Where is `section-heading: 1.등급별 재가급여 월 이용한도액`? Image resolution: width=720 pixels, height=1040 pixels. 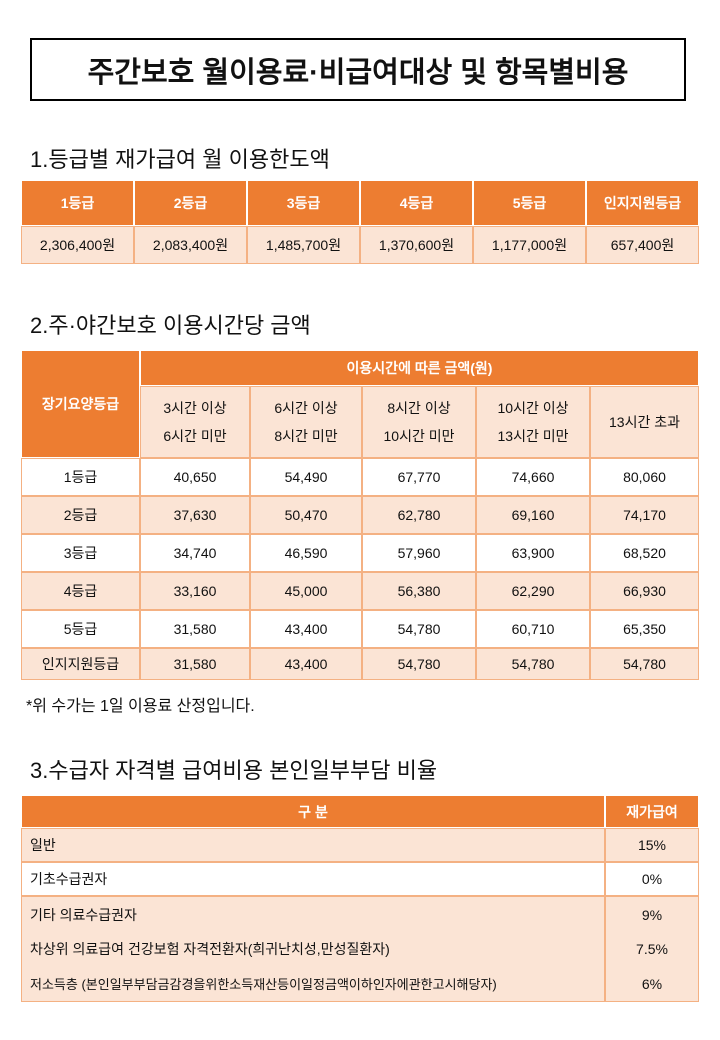
section-heading: 1.등급별 재가급여 월 이용한도액 is located at coordinates (180, 159).